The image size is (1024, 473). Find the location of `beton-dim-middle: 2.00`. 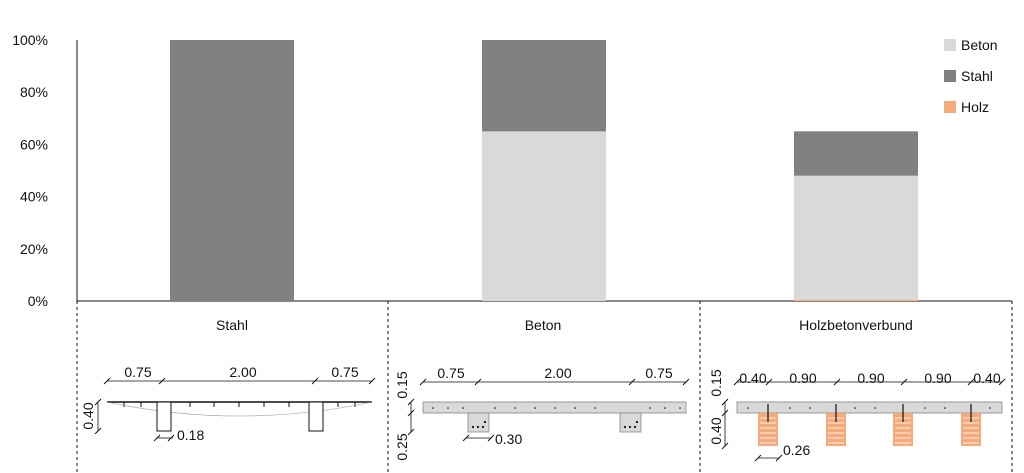

beton-dim-middle: 2.00 is located at coordinates (557, 373).